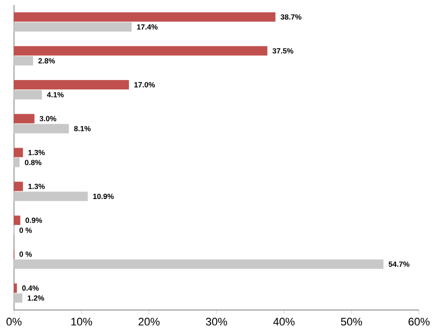  What do you see at coordinates (149, 322) in the screenshot?
I see `x-tick-label: 20%` at bounding box center [149, 322].